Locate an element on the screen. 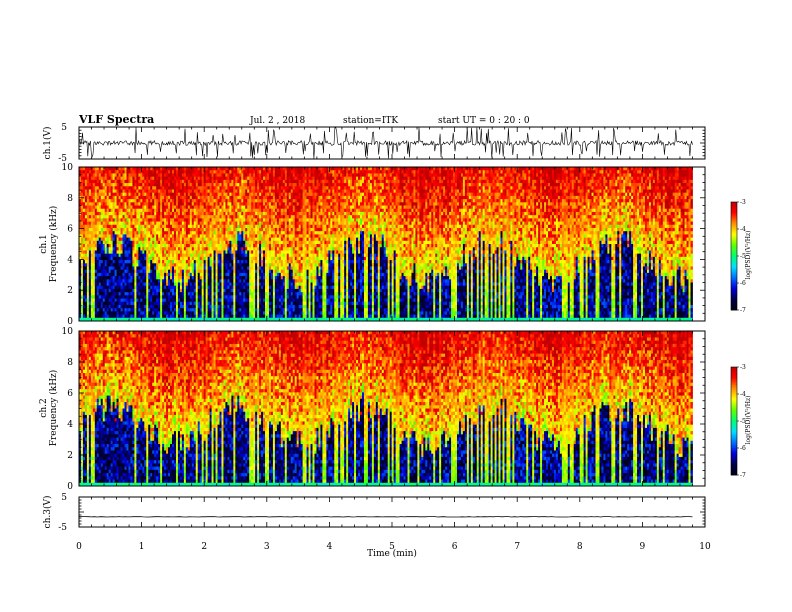 This screenshot has height=612, width=792. station-label: station=ITK is located at coordinates (370, 121).